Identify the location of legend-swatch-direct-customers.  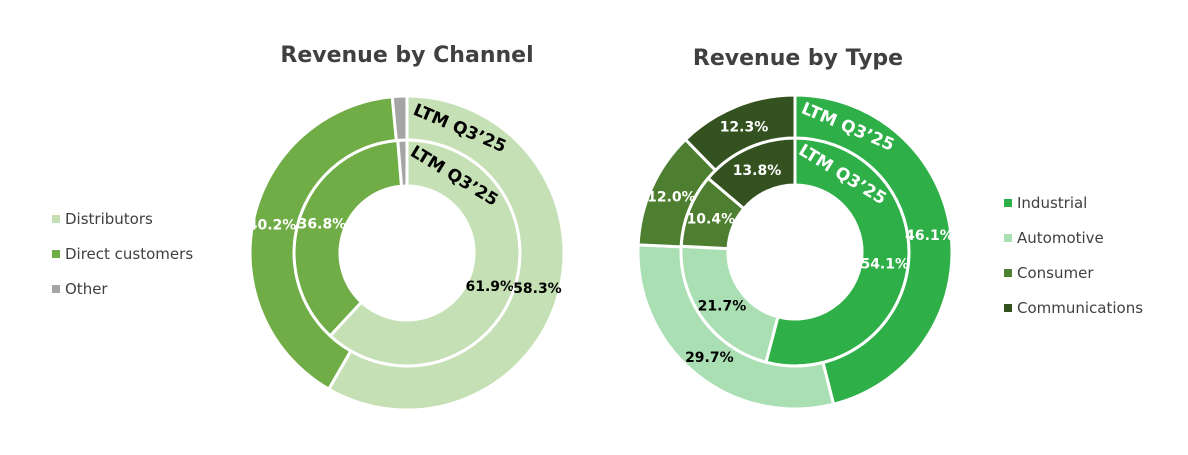
(56, 254).